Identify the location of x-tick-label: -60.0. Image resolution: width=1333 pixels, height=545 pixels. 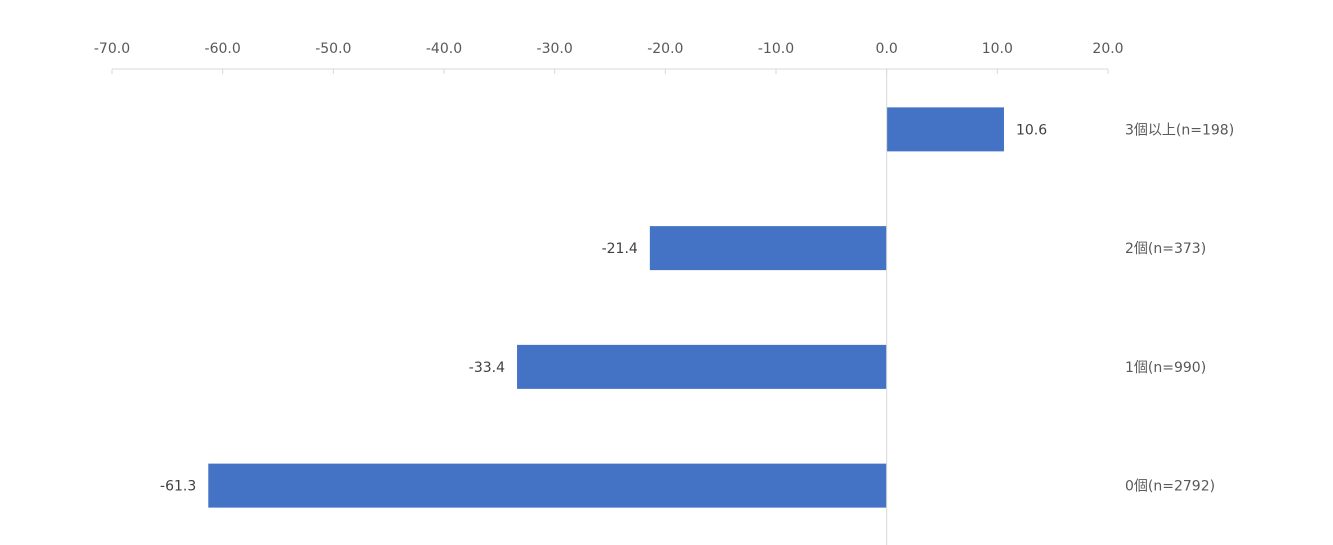
(223, 49).